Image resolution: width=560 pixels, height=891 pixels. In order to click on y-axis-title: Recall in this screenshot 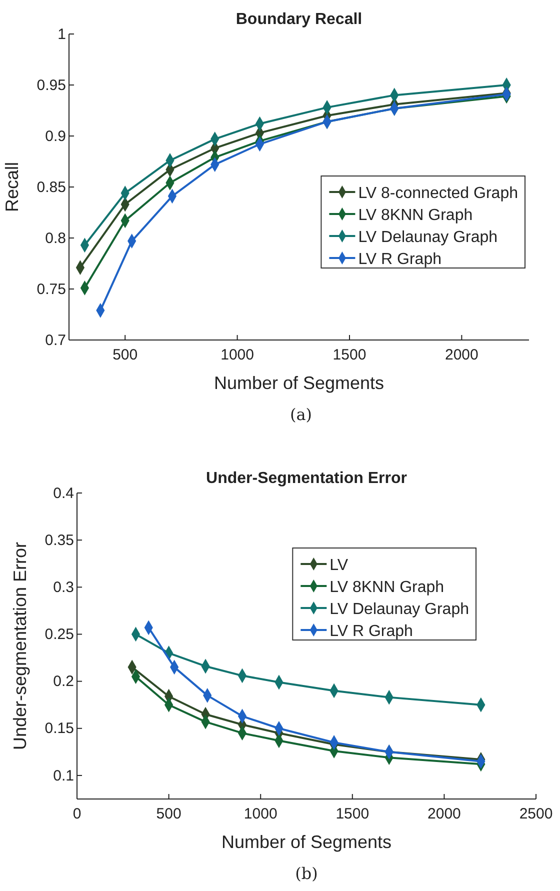, I will do `click(12, 187)`.